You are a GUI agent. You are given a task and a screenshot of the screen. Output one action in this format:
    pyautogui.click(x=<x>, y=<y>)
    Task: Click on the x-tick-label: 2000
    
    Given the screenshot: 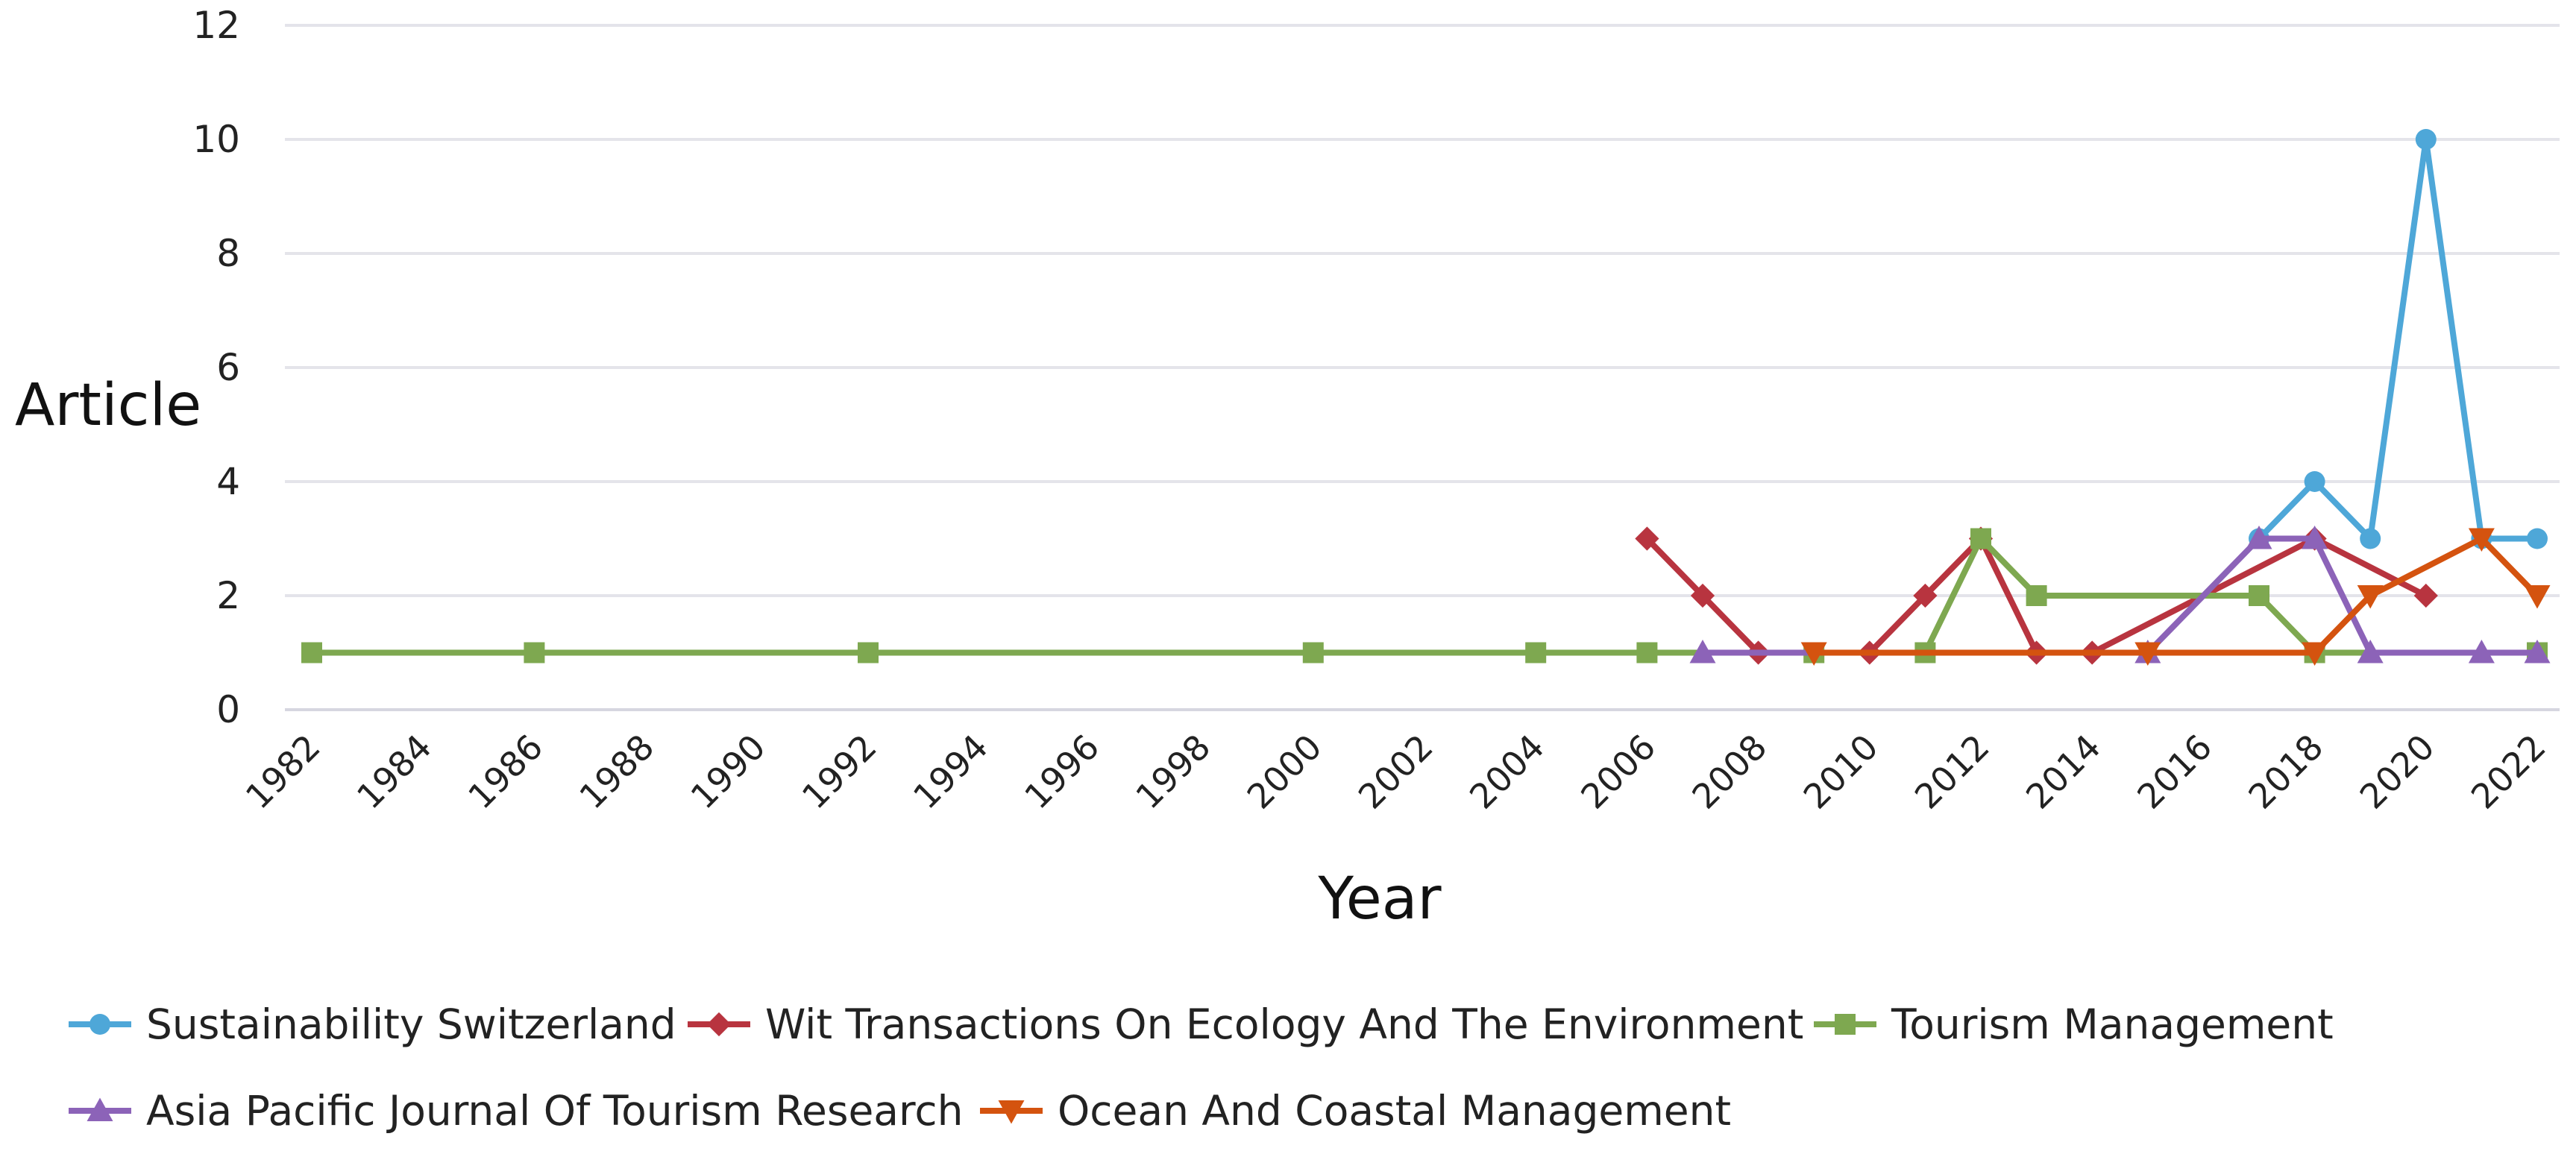 What is the action you would take?
    pyautogui.click(x=1285, y=772)
    